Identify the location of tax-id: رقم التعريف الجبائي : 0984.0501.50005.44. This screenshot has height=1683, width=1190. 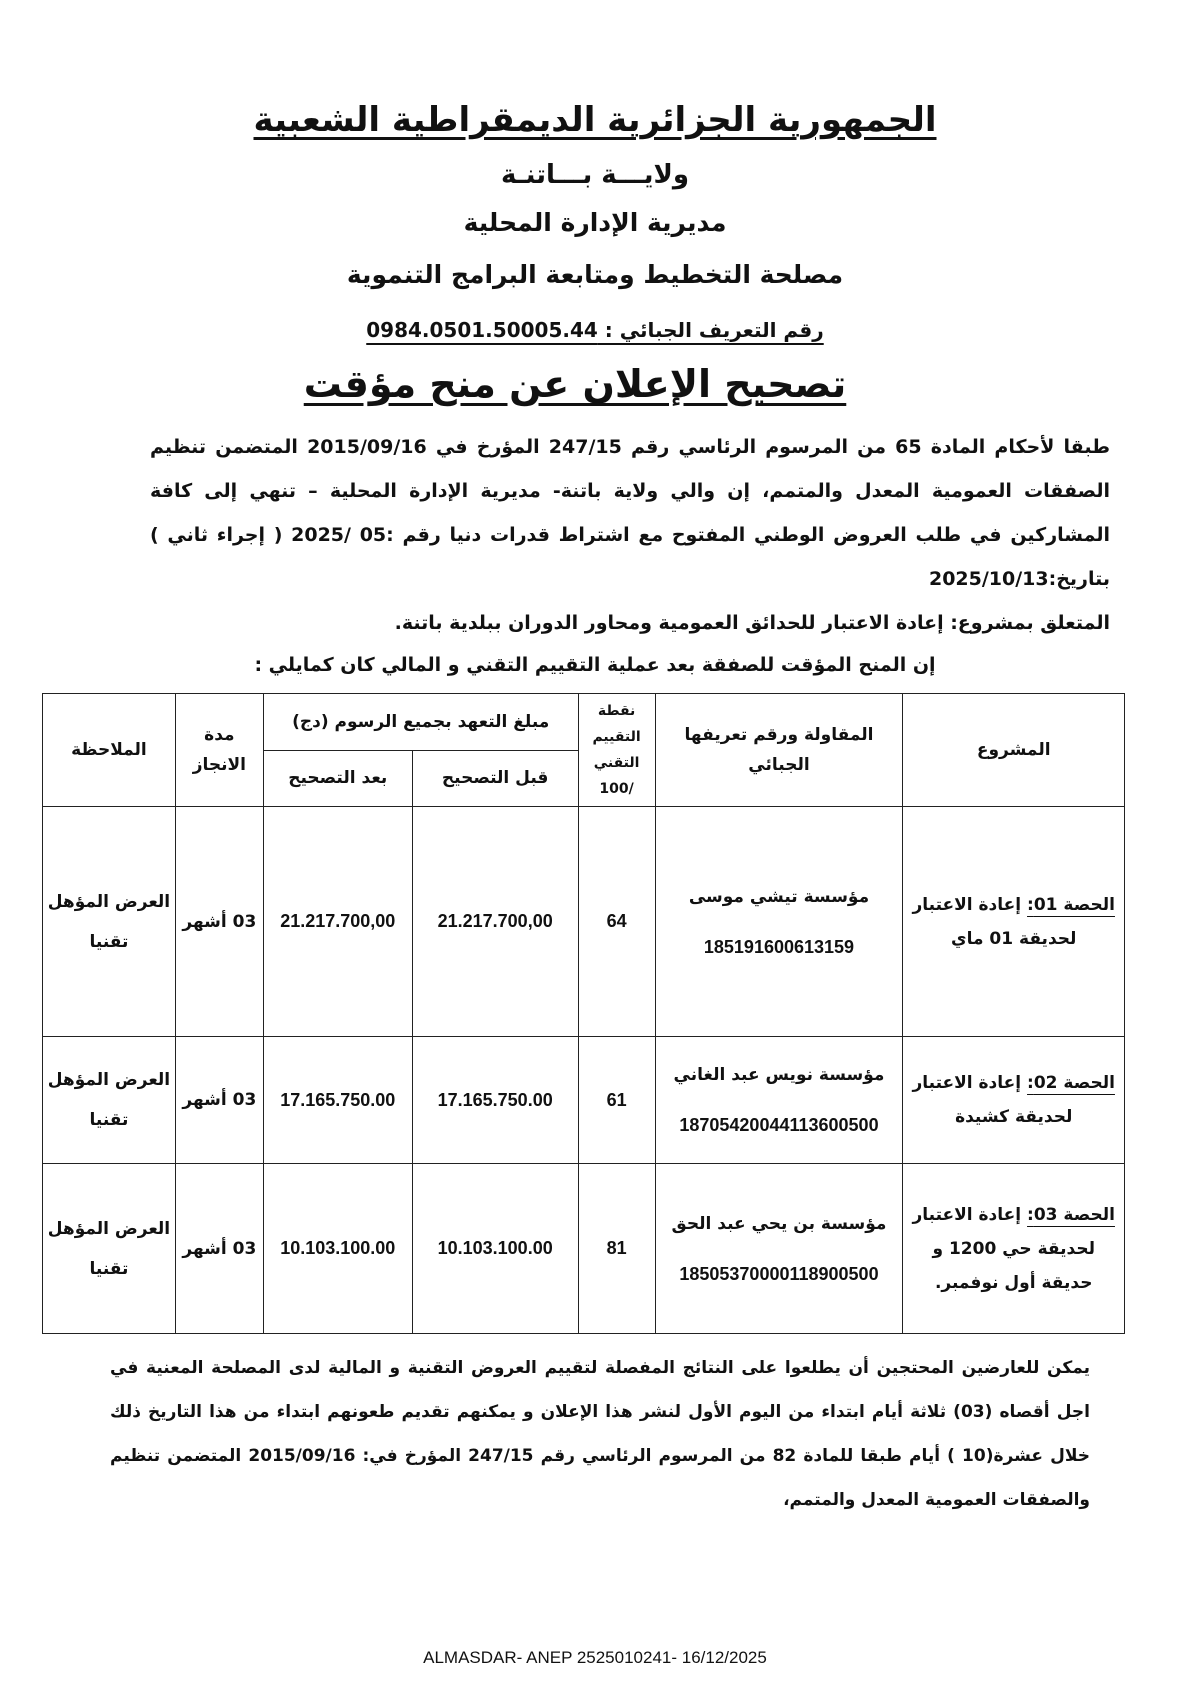
(595, 330).